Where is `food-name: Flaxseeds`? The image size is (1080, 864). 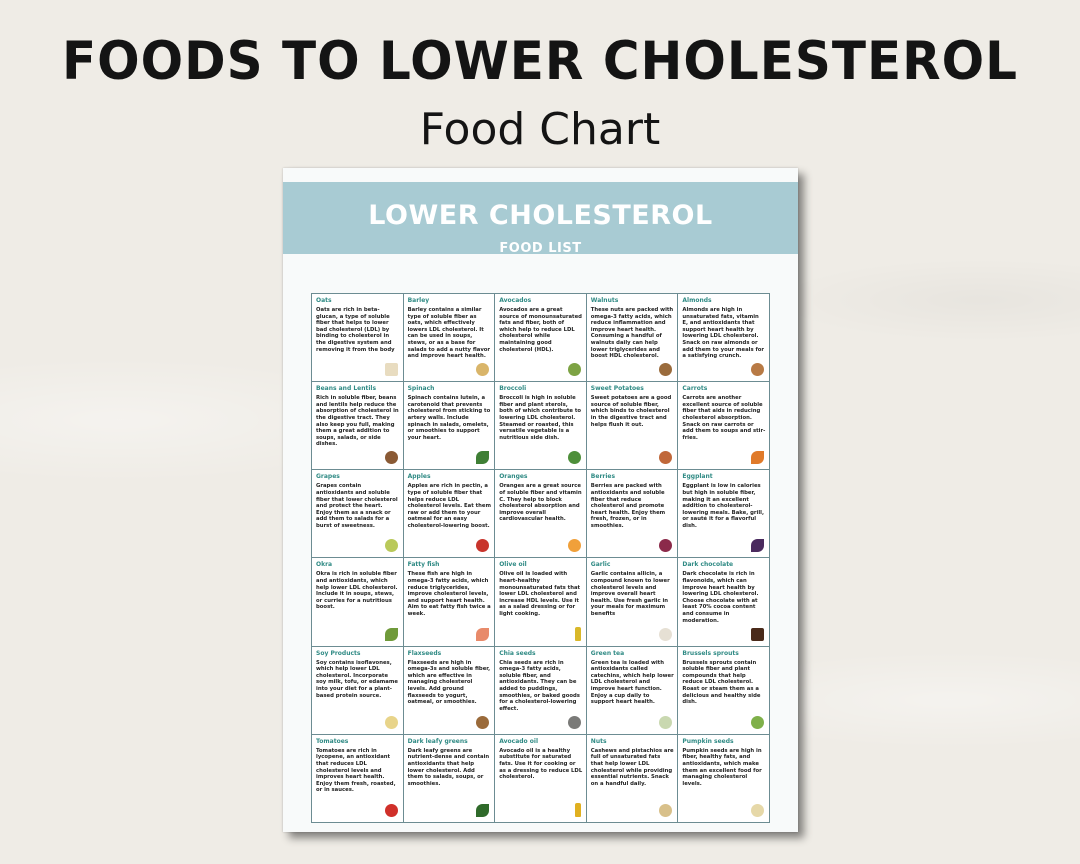
food-name: Flaxseeds is located at coordinates (424, 653).